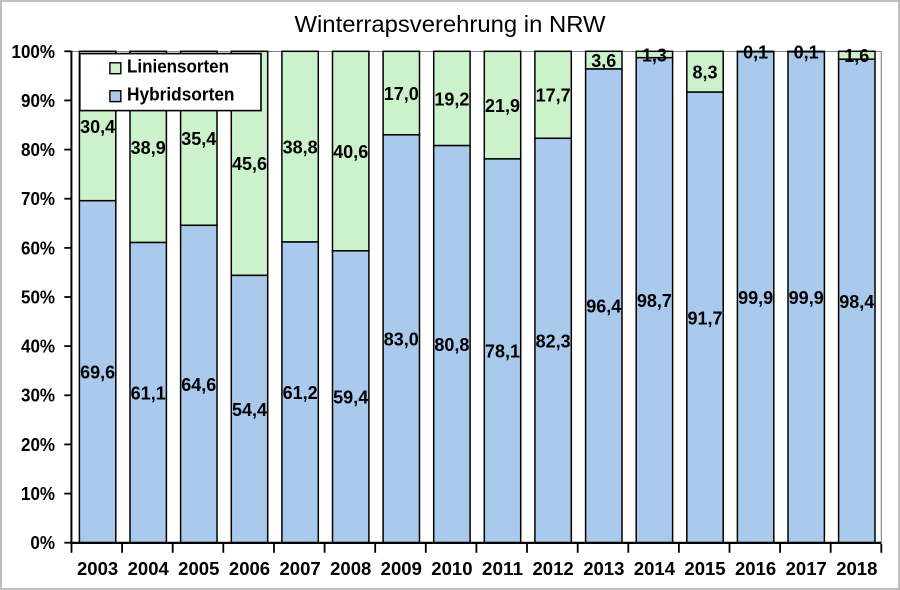 The height and width of the screenshot is (590, 900). I want to click on svg-text: Winterrapsverehrung in NRW, so click(450, 24).